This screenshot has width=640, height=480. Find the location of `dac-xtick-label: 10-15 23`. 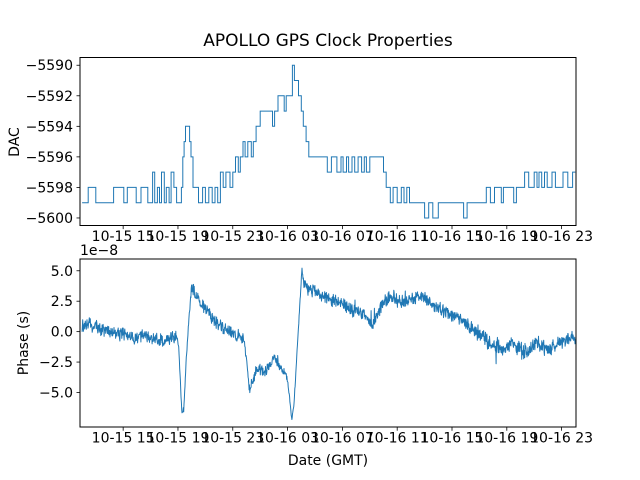

dac-xtick-label: 10-15 23 is located at coordinates (232, 237).